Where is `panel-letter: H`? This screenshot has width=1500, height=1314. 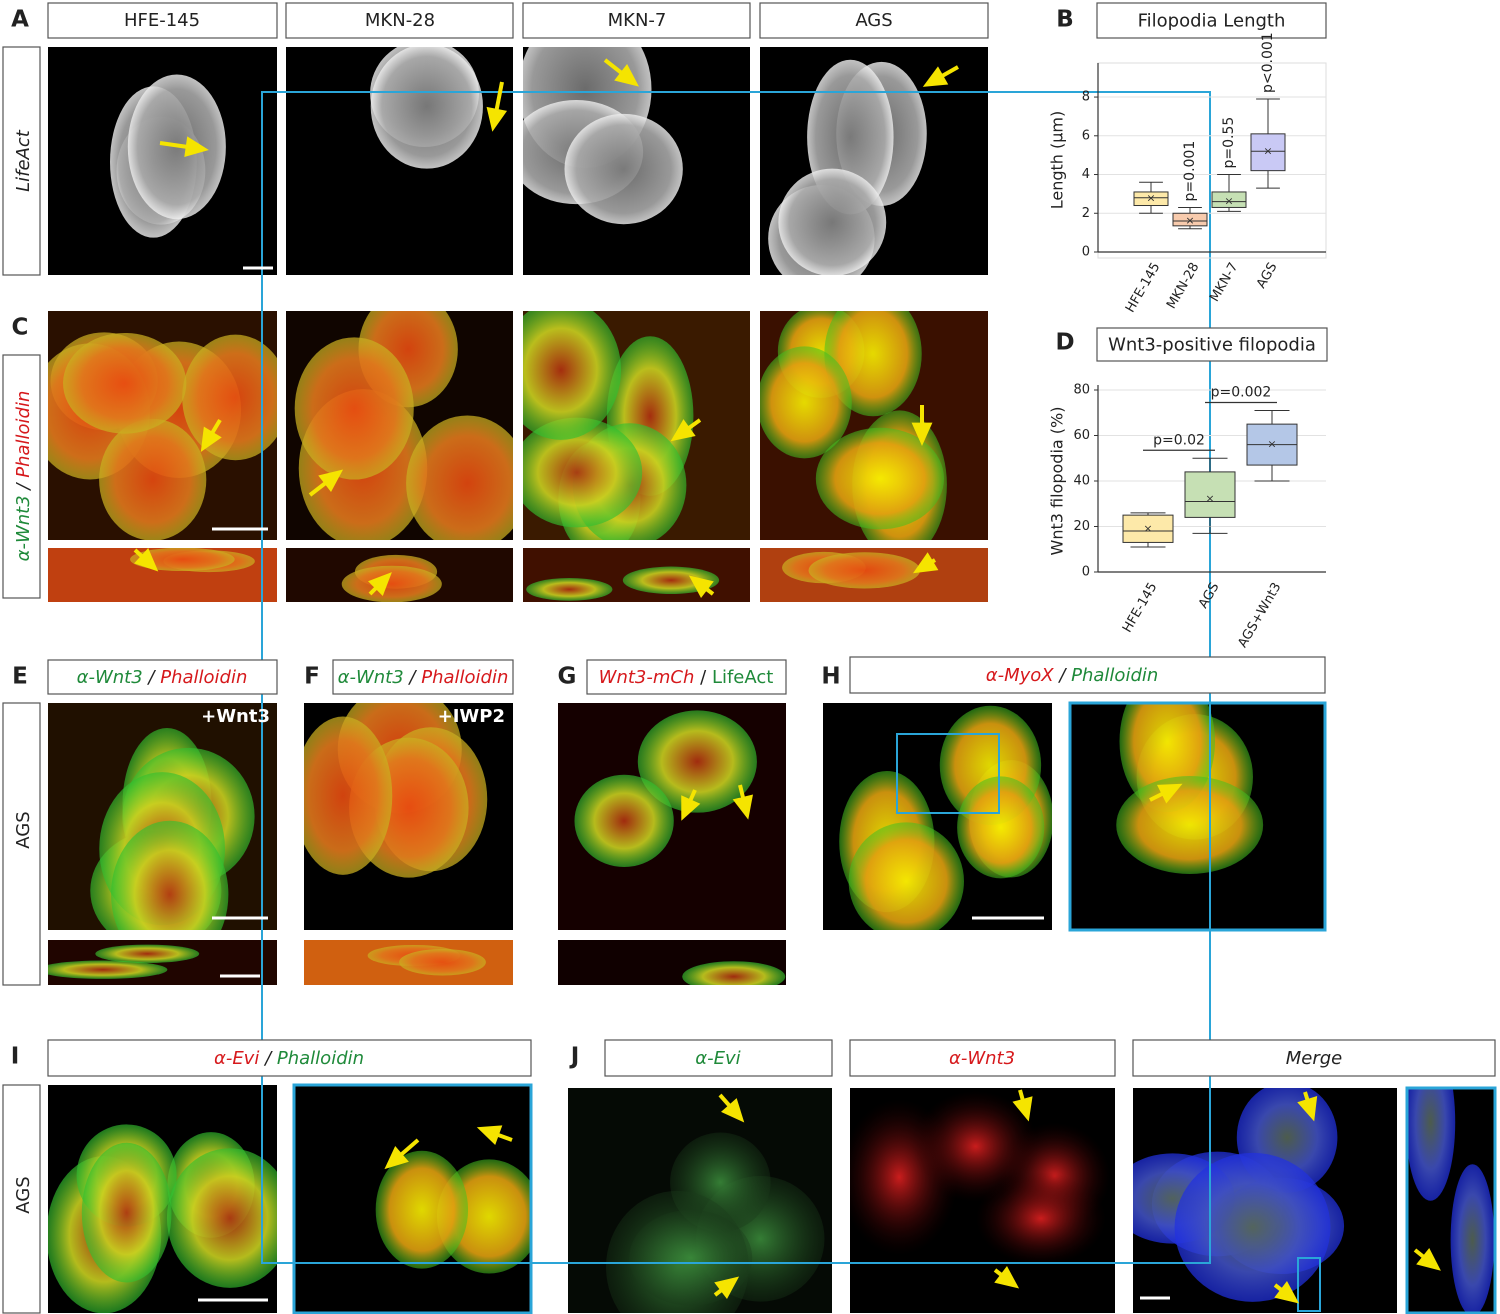 panel-letter: H is located at coordinates (830, 677).